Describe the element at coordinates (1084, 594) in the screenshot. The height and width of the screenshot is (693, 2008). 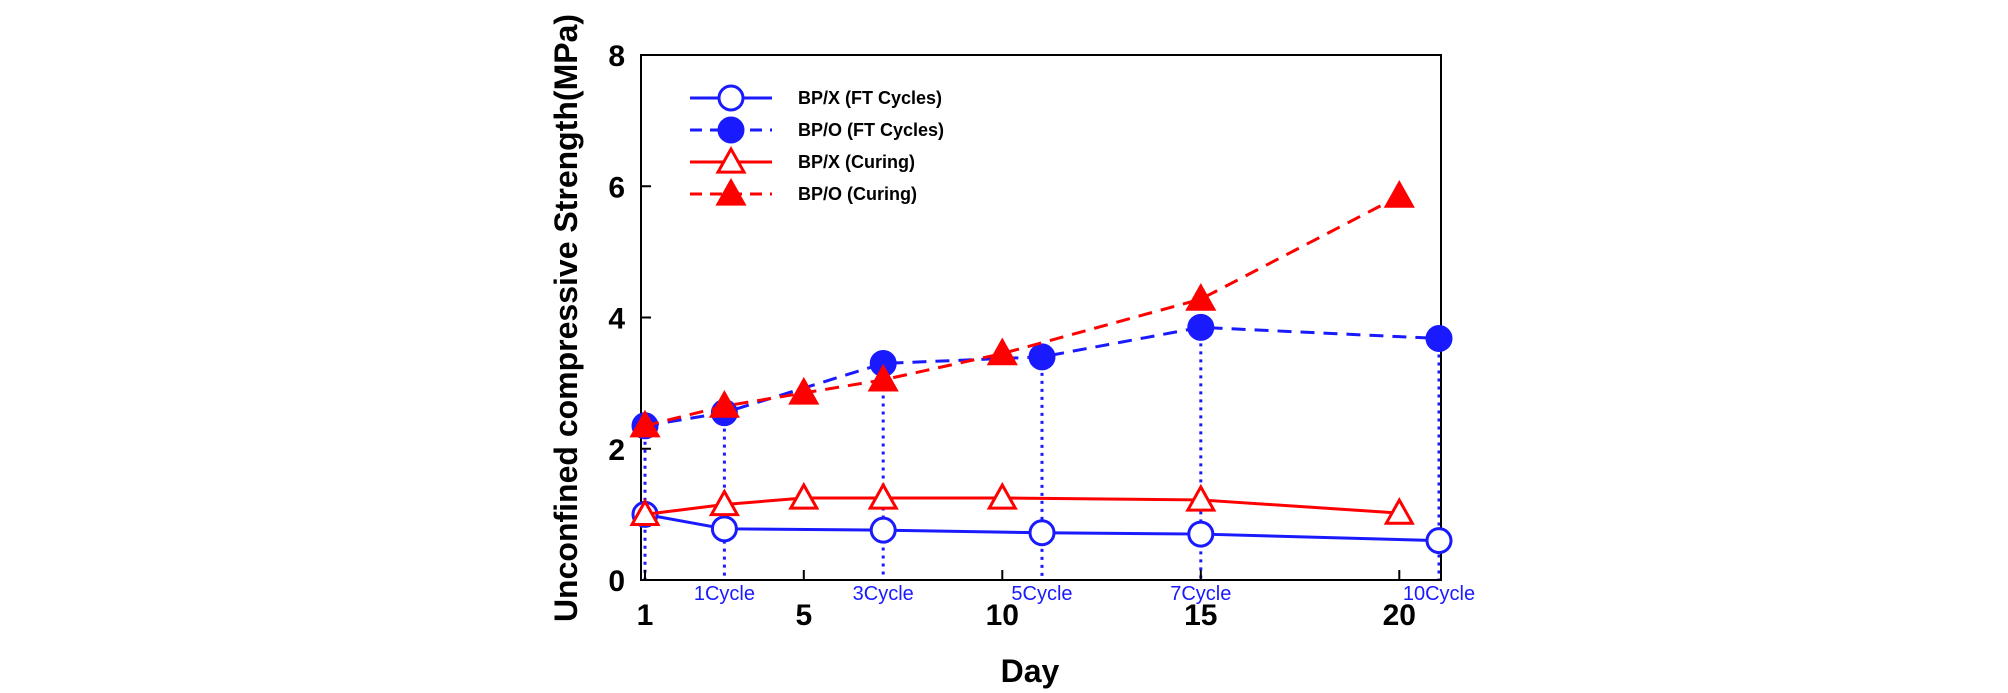
I see `cycle-labels: 1Cycle 3Cycle 5Cycle 7Cycle 10Cycle` at that location.